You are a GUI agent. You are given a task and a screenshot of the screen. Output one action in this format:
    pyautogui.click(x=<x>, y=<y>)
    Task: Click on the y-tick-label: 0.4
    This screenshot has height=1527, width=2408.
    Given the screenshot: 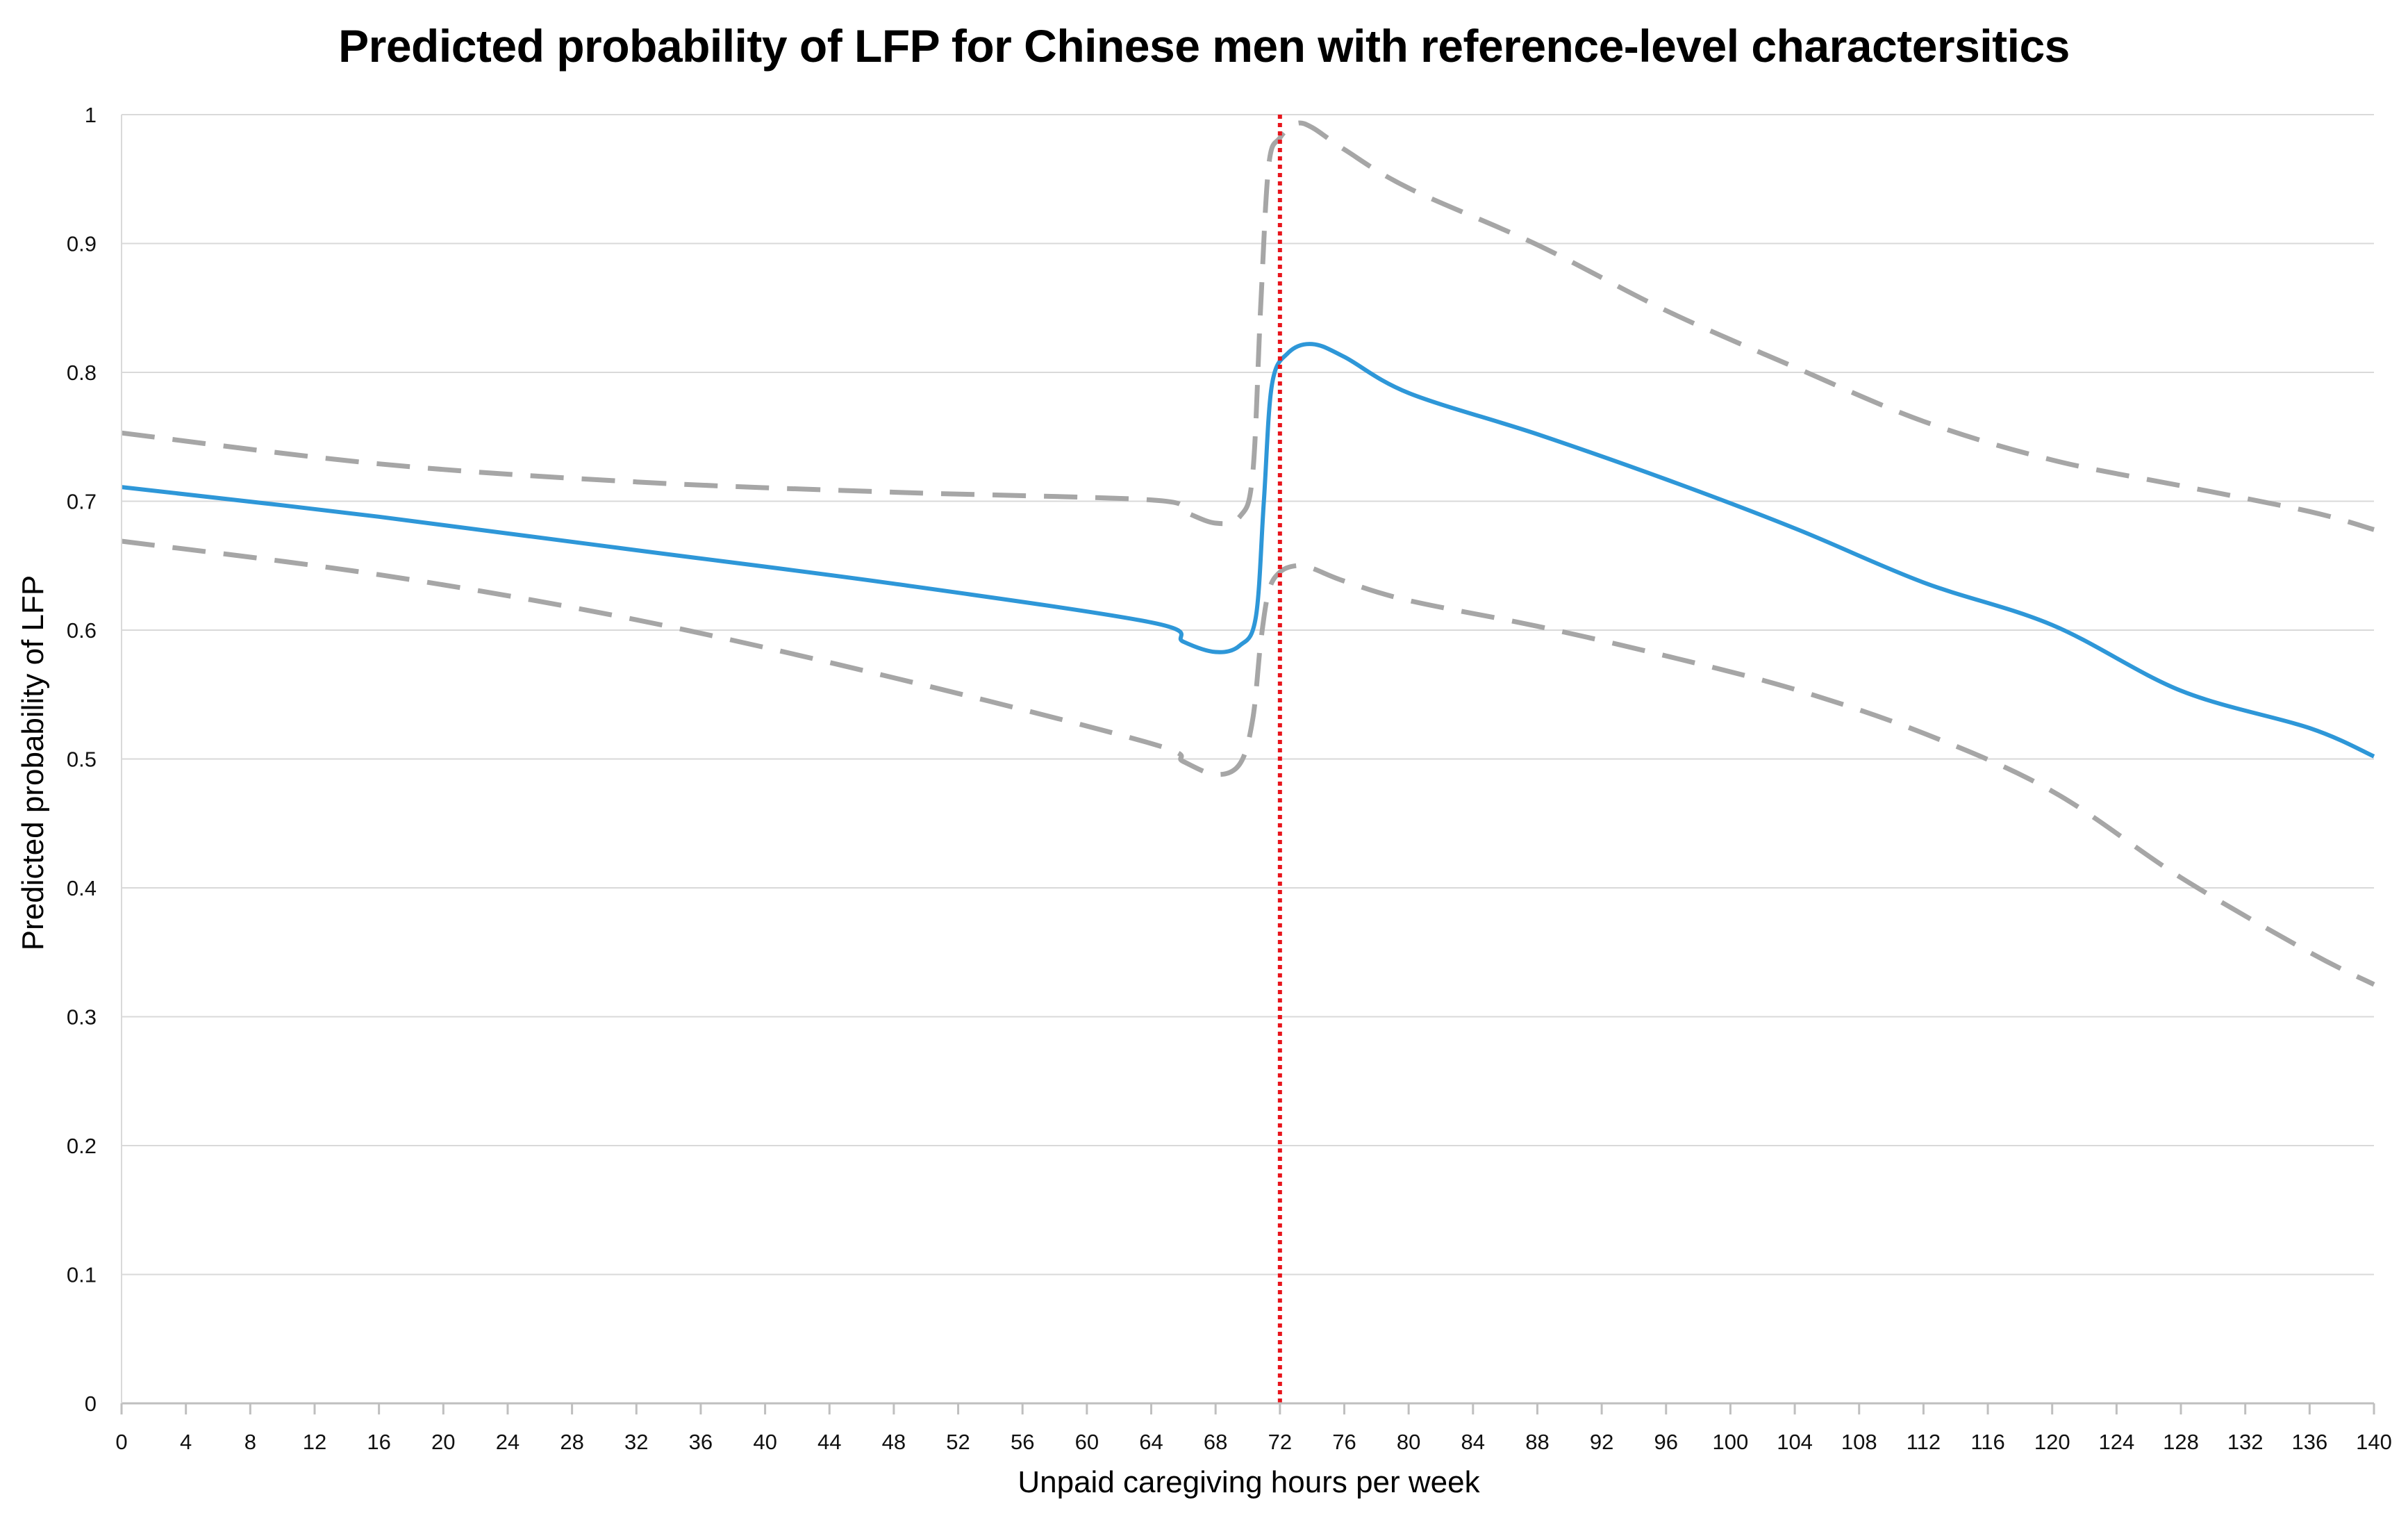 What is the action you would take?
    pyautogui.click(x=82, y=888)
    